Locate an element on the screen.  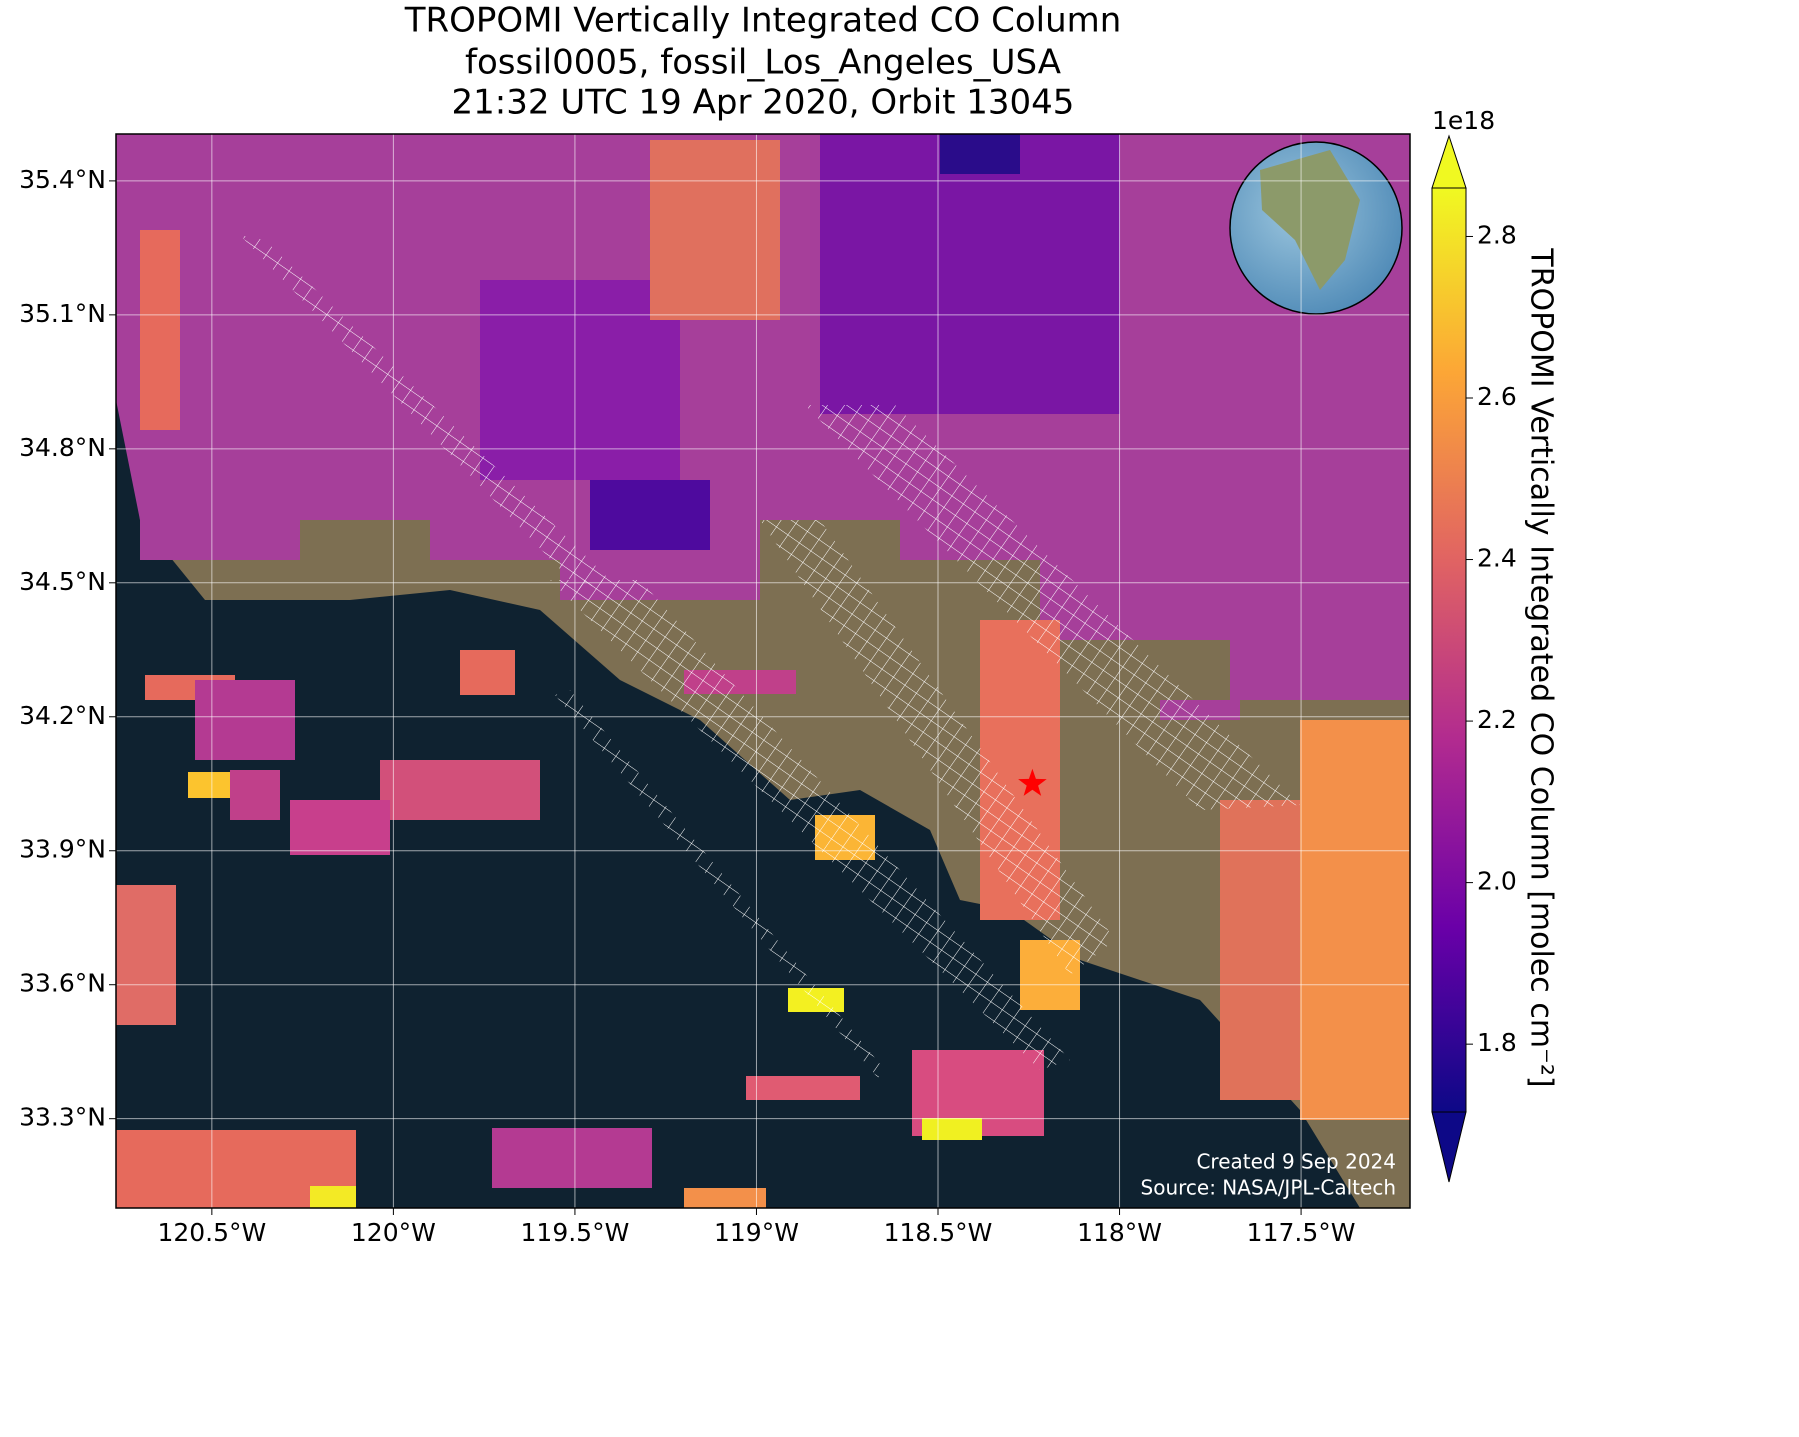
colorbar-tick-label: 2.0 is located at coordinates (1497, 881).